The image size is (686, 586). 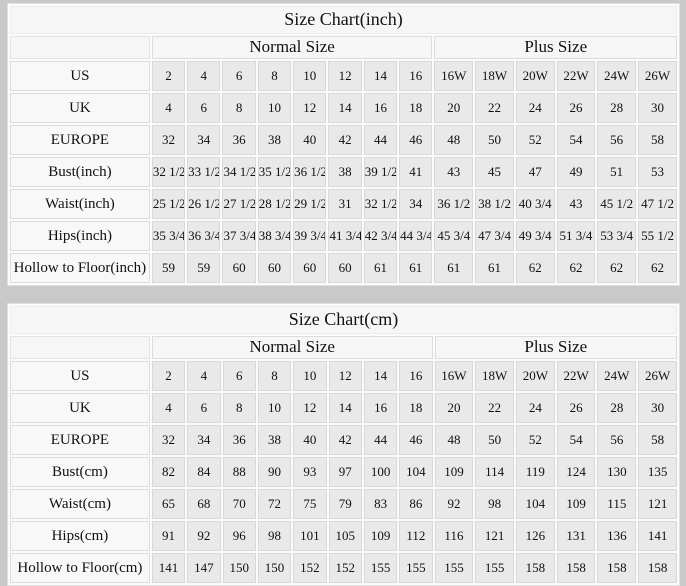 What do you see at coordinates (274, 440) in the screenshot?
I see `size-cell: 38` at bounding box center [274, 440].